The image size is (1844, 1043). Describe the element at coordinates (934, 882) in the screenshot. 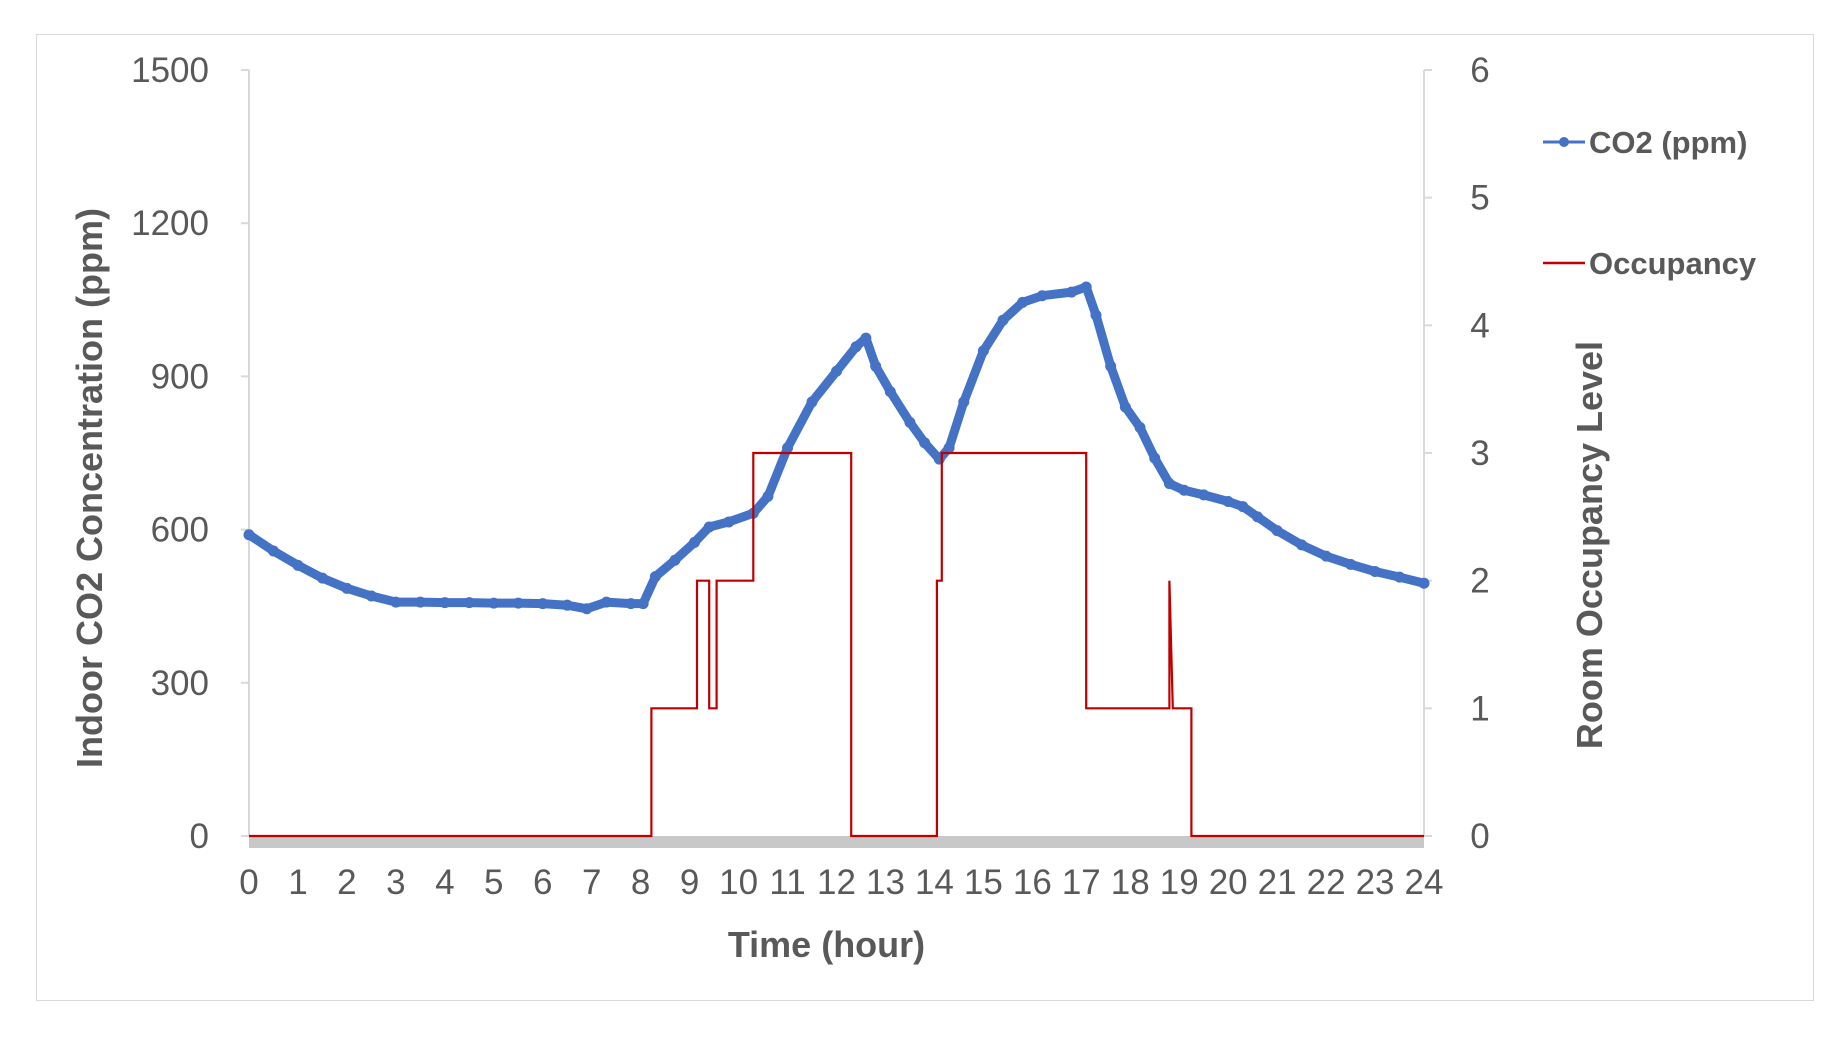

I see `x-tick-label: 14` at that location.